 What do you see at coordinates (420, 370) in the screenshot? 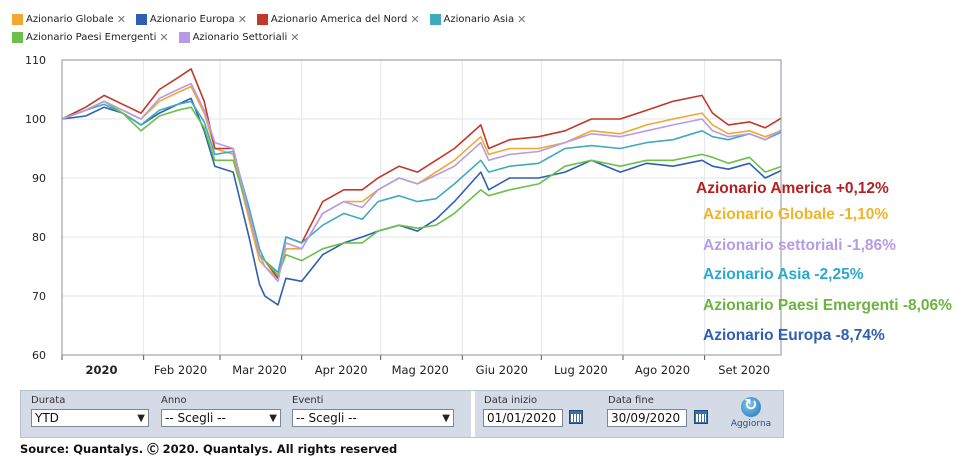
I see `x-tick-label: Mag 2020` at bounding box center [420, 370].